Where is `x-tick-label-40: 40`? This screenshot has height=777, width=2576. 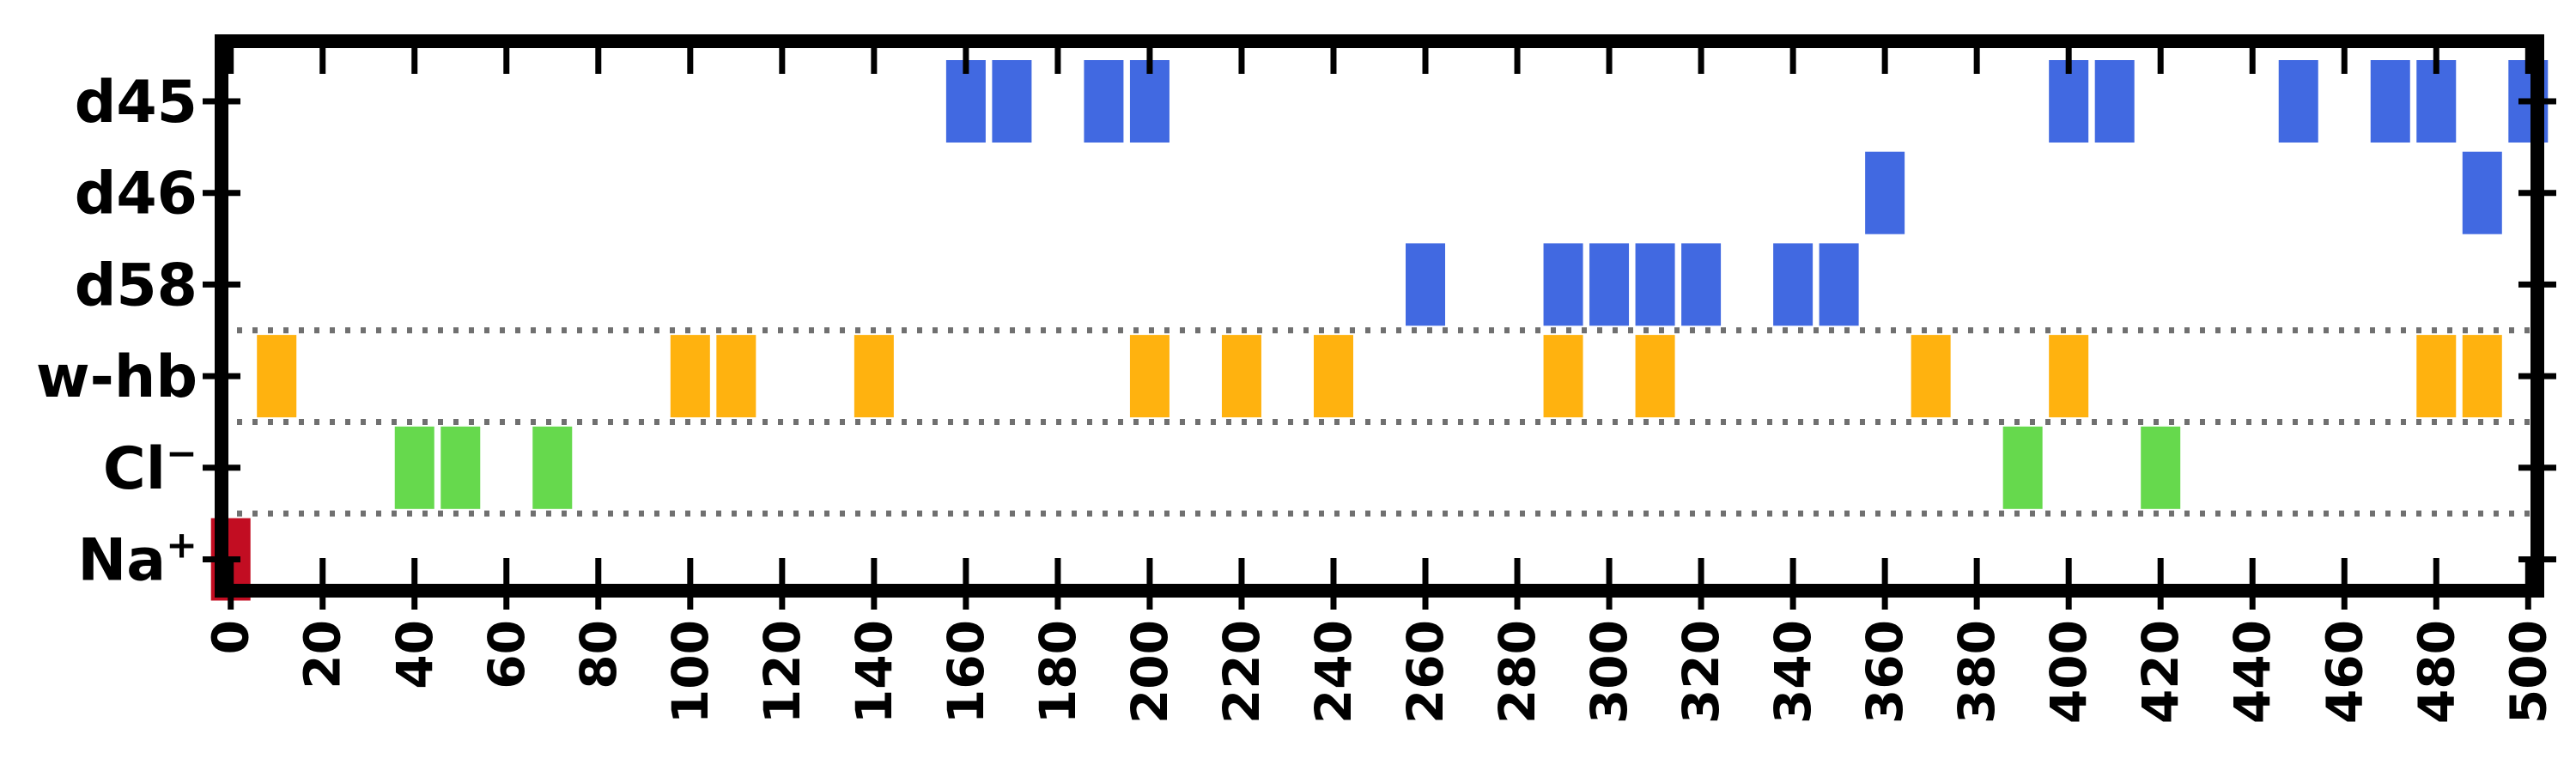
x-tick-label-40: 40 is located at coordinates (415, 654).